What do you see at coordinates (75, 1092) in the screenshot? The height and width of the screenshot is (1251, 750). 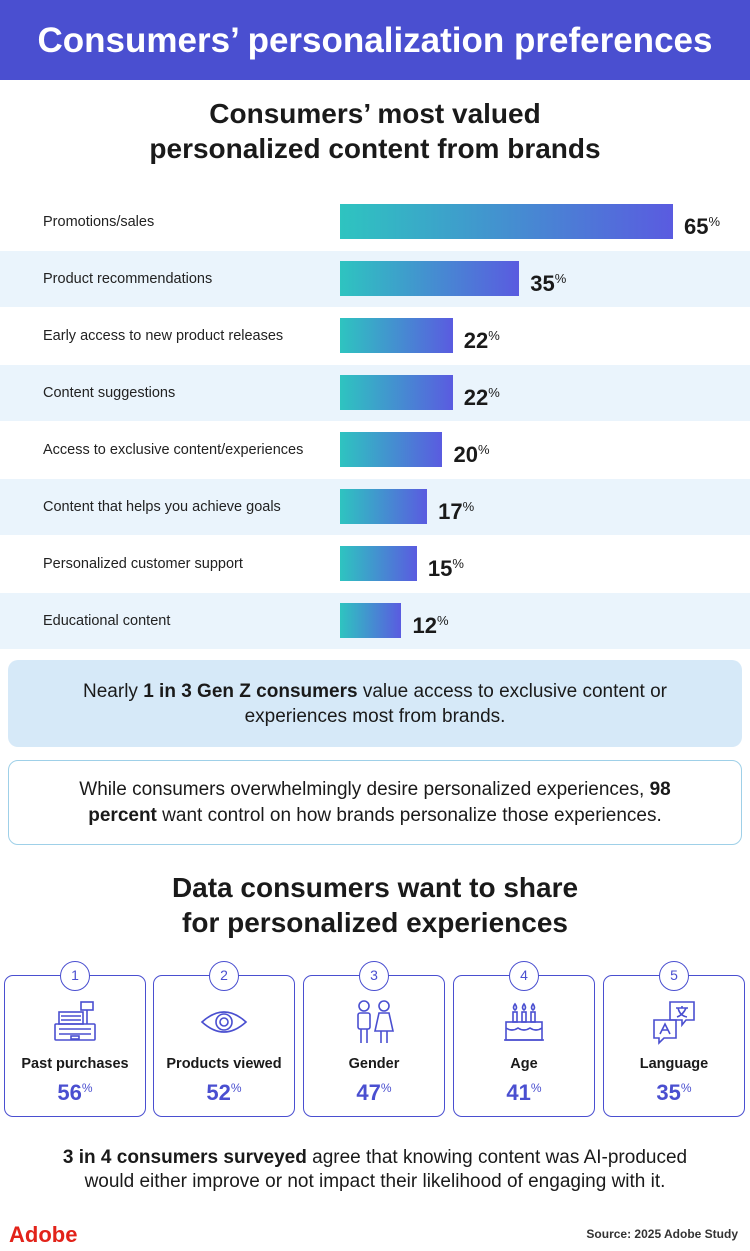 I see `card-value: 56%` at bounding box center [75, 1092].